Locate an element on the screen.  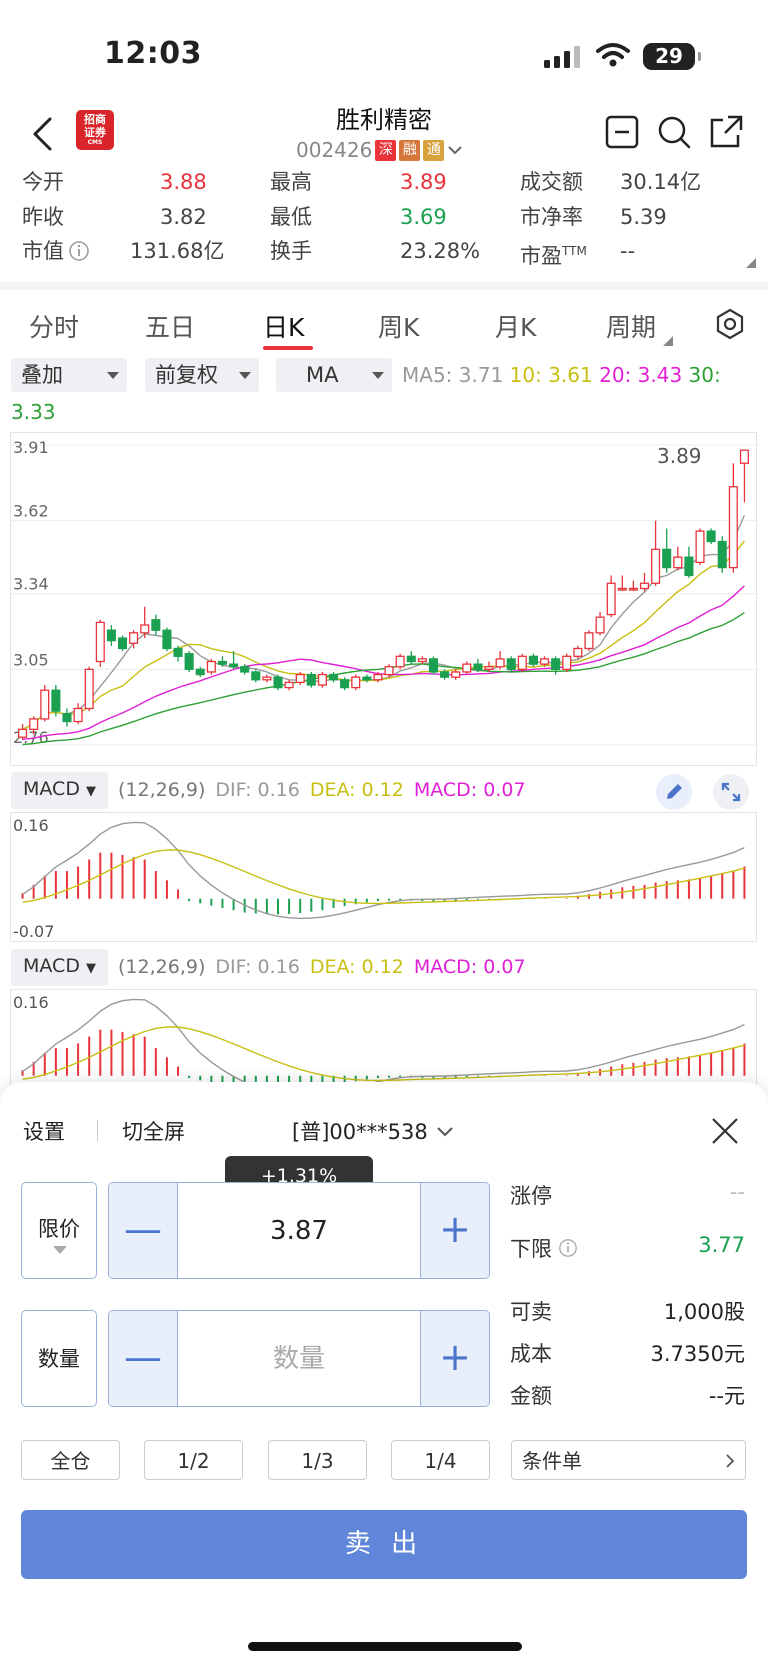
limit-down-label-wrap: 下限 is located at coordinates (544, 1248).